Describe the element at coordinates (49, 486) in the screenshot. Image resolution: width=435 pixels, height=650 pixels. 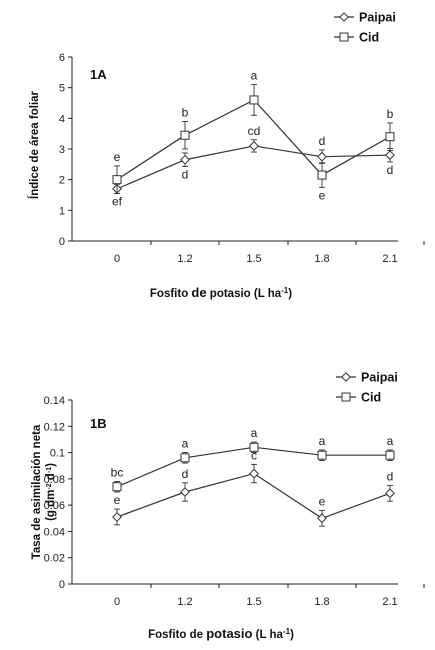
I see `y-axis-title-1b-unit-sup1: -2` at that location.